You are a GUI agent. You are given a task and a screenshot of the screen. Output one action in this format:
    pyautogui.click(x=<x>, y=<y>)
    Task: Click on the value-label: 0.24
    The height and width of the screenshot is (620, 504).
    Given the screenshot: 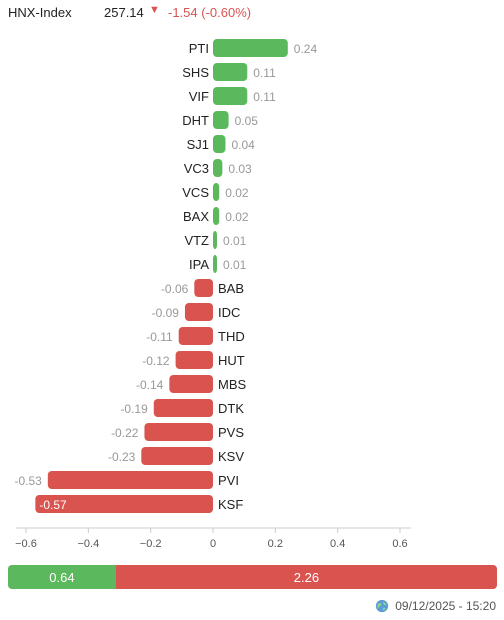 What is the action you would take?
    pyautogui.click(x=306, y=49)
    